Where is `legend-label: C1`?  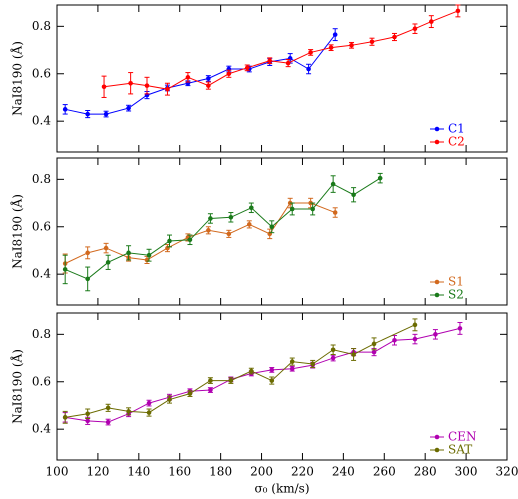 legend-label: C1 is located at coordinates (456, 129).